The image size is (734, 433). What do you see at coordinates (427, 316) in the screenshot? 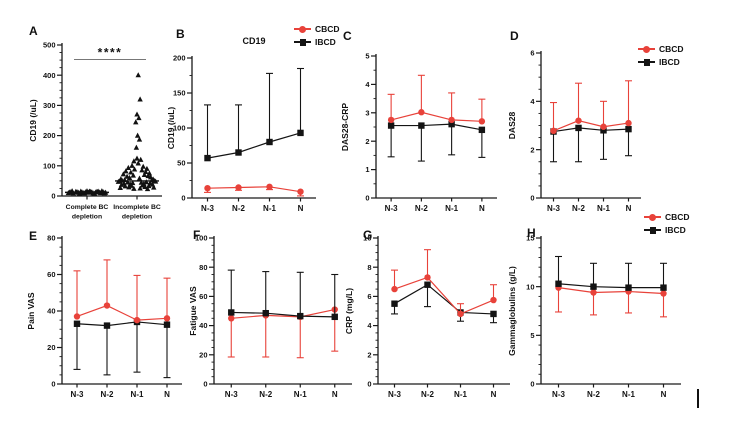
I see `chart-g-canvas: 0 2 4 6 8 10 N-3 N-2 N-1 N CRP (mg/L)` at bounding box center [427, 316].